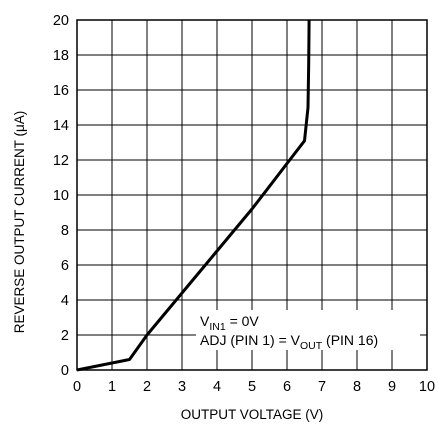 The height and width of the screenshot is (426, 438). What do you see at coordinates (322, 387) in the screenshot?
I see `x-tick-label: 7` at bounding box center [322, 387].